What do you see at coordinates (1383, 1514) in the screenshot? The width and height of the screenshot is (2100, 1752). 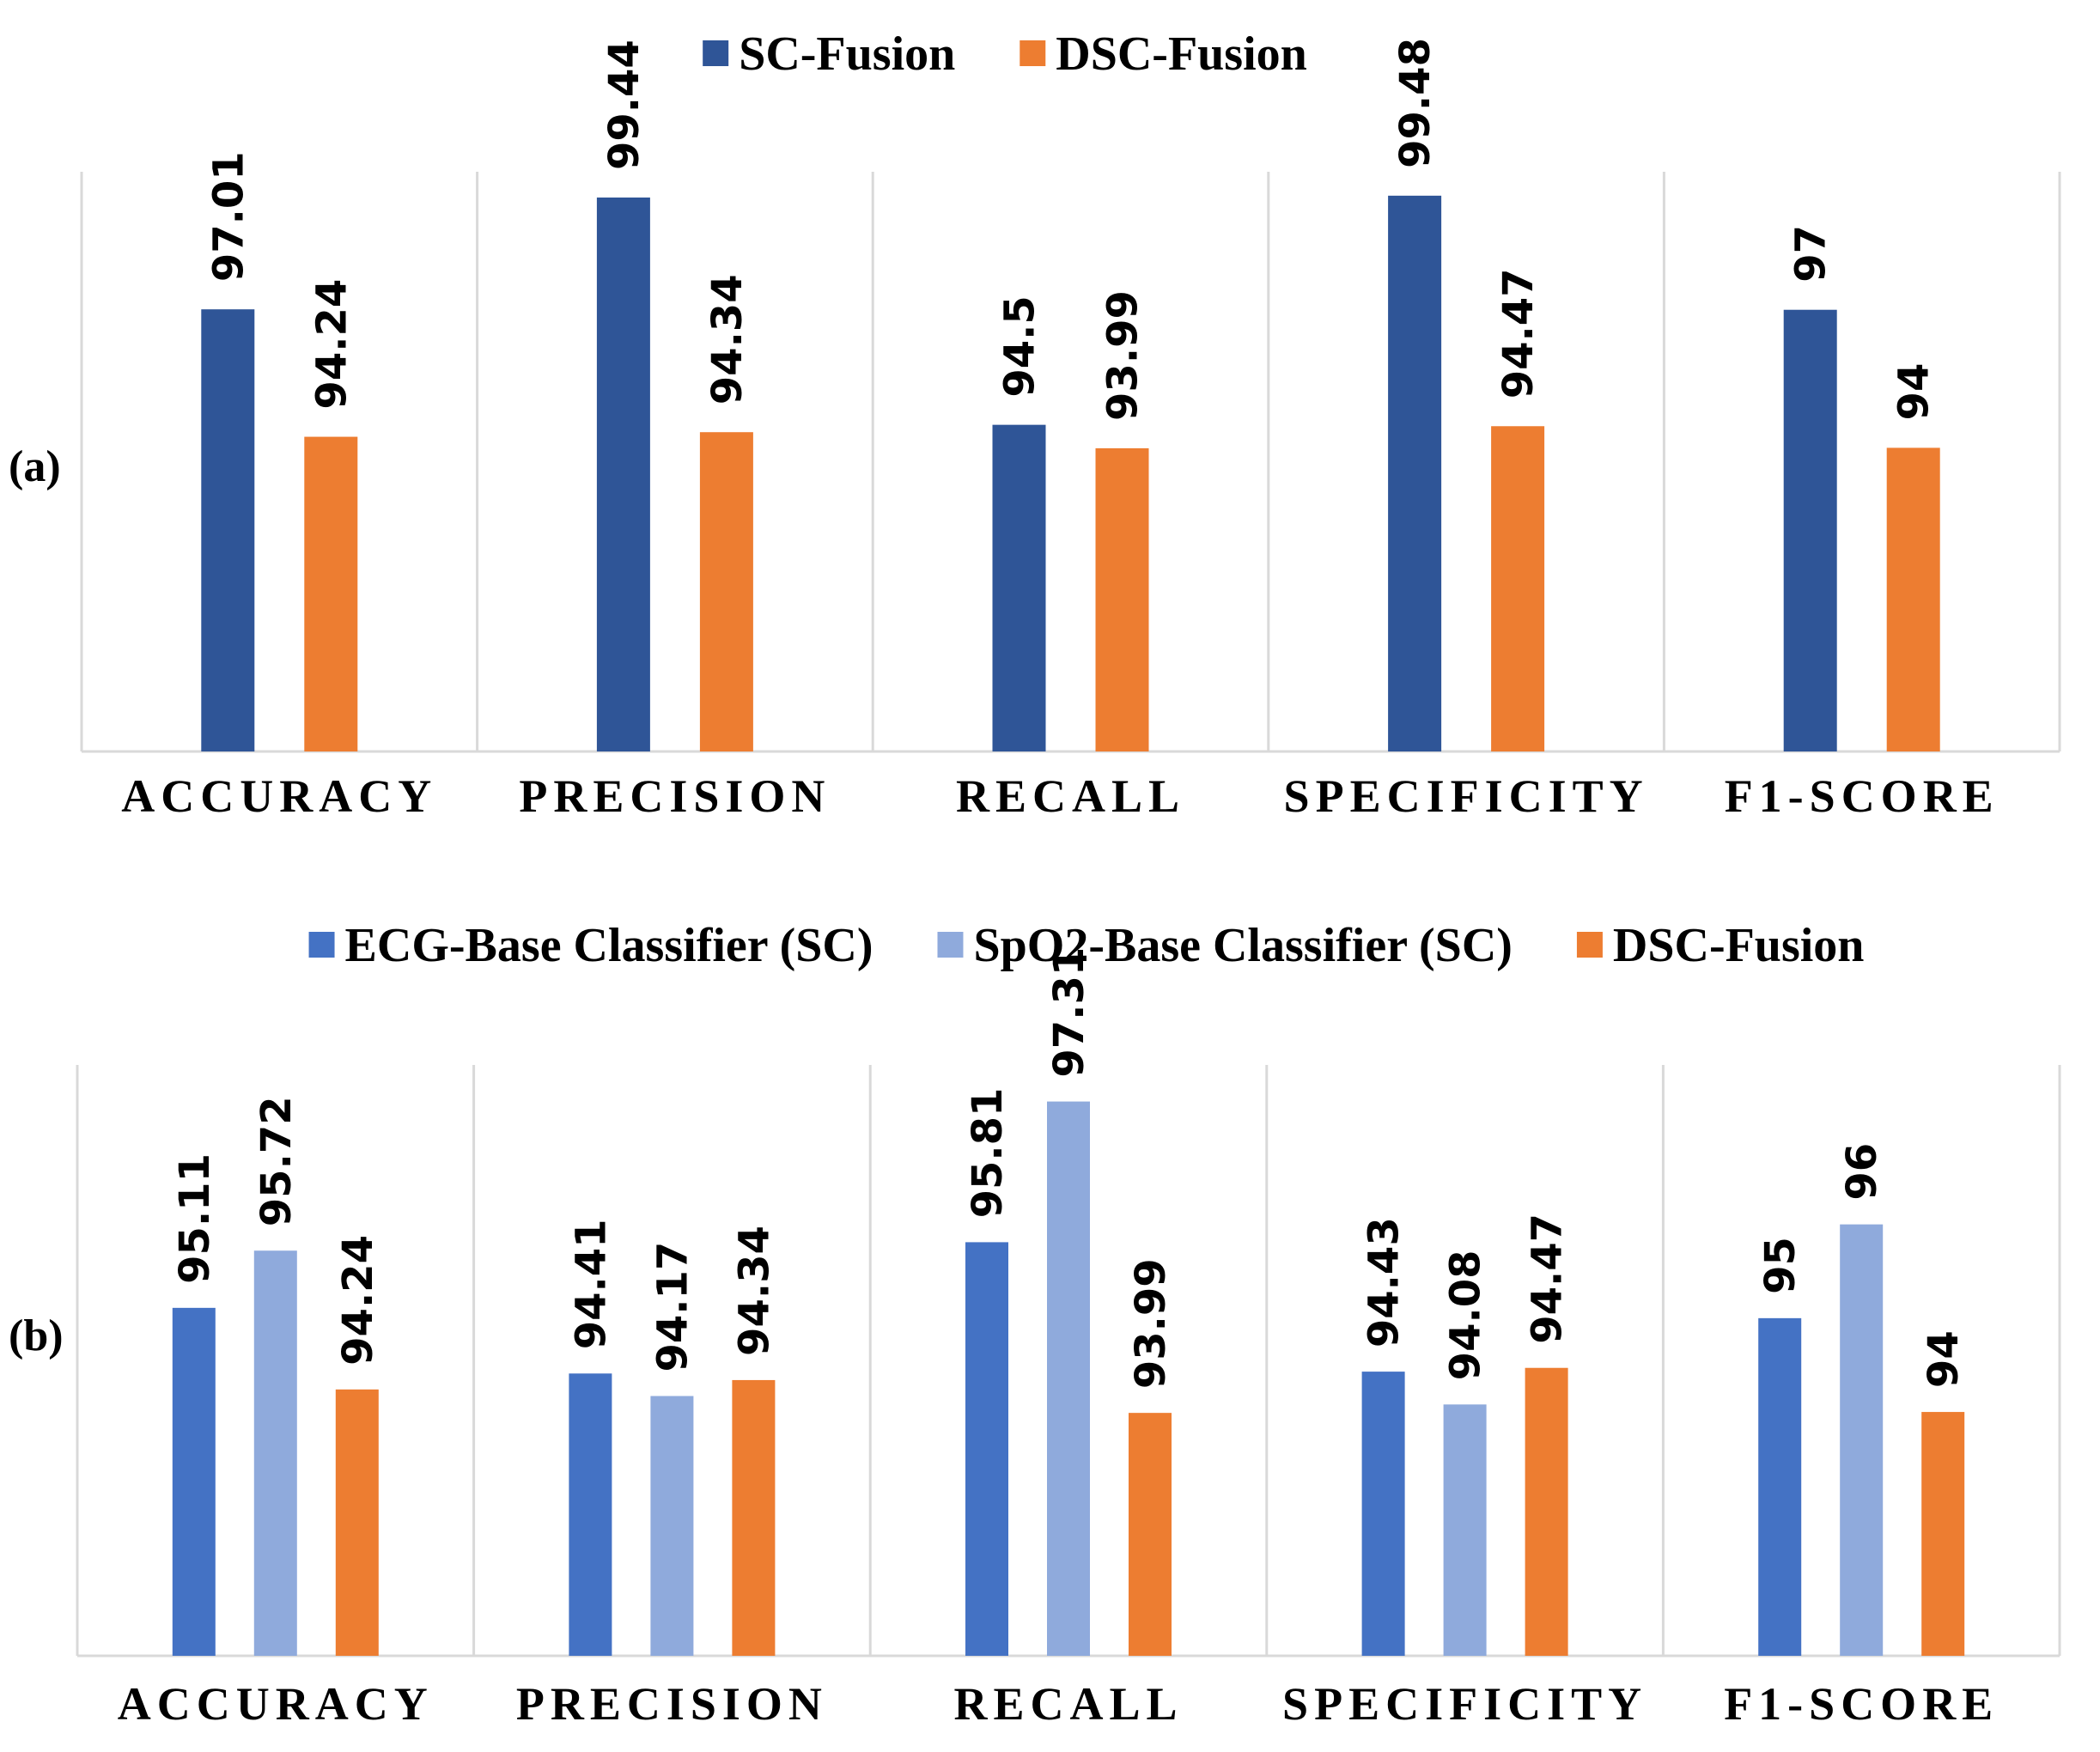 I see `bar-ecg-base-classifier-sc-specificity` at bounding box center [1383, 1514].